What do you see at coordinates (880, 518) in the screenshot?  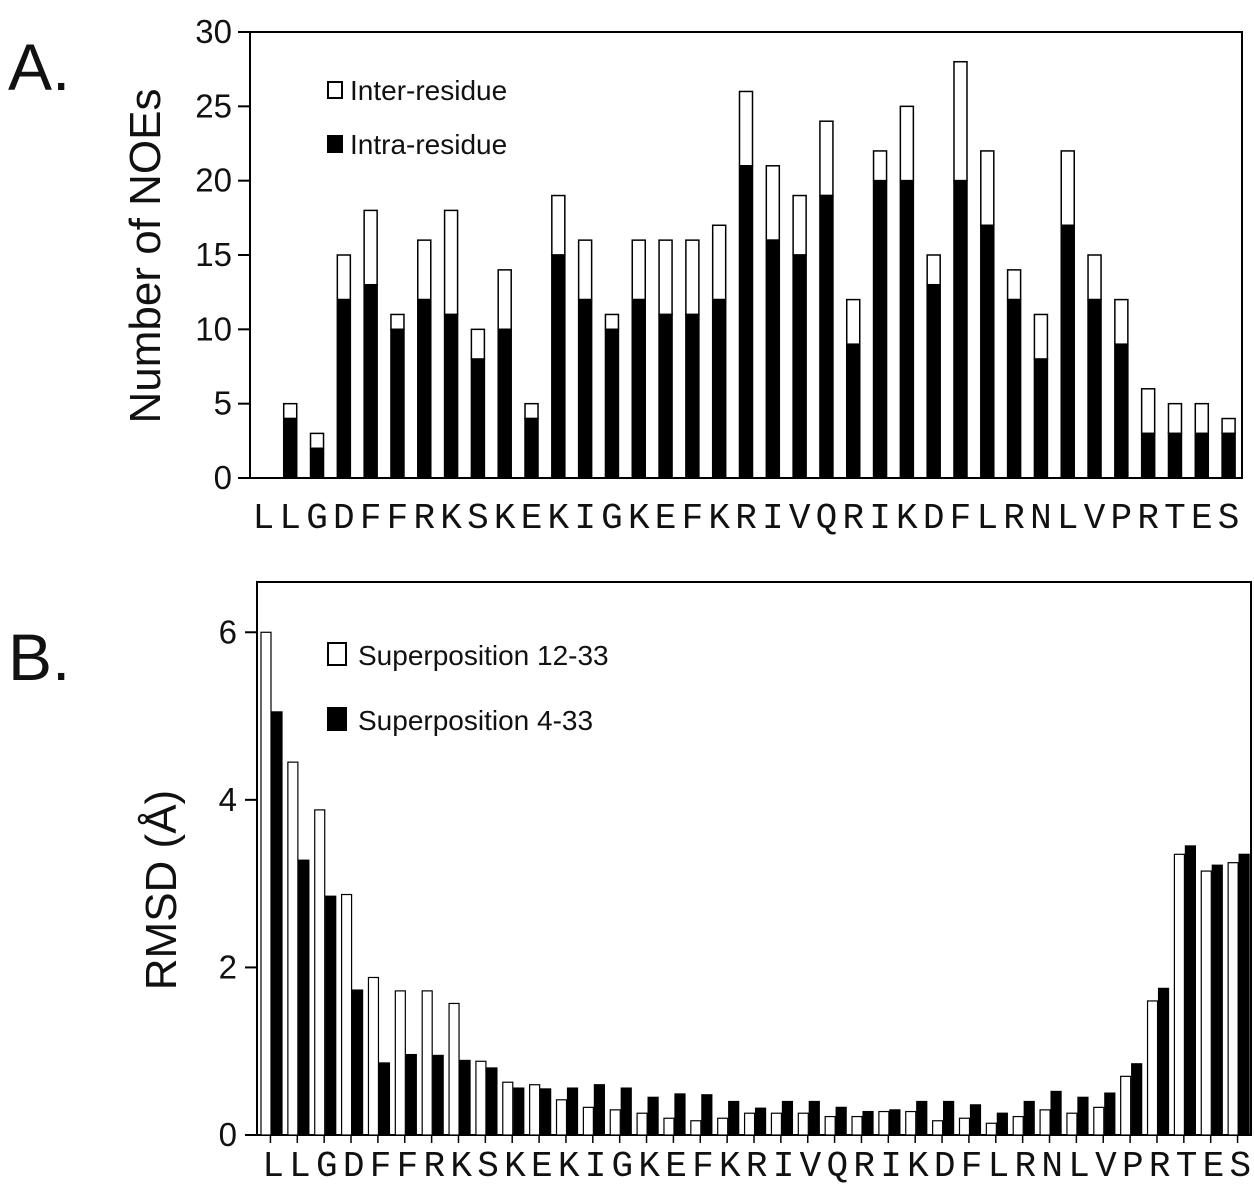 I see `panel-a-x-tick-label: I` at bounding box center [880, 518].